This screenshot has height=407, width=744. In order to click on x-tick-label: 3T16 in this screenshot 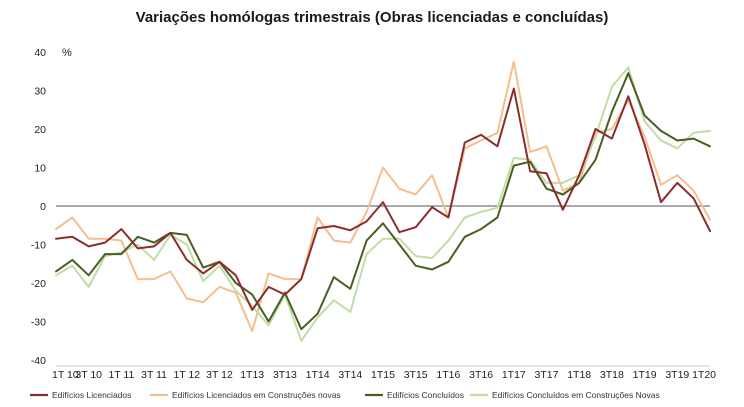, I will do `click(481, 375)`.